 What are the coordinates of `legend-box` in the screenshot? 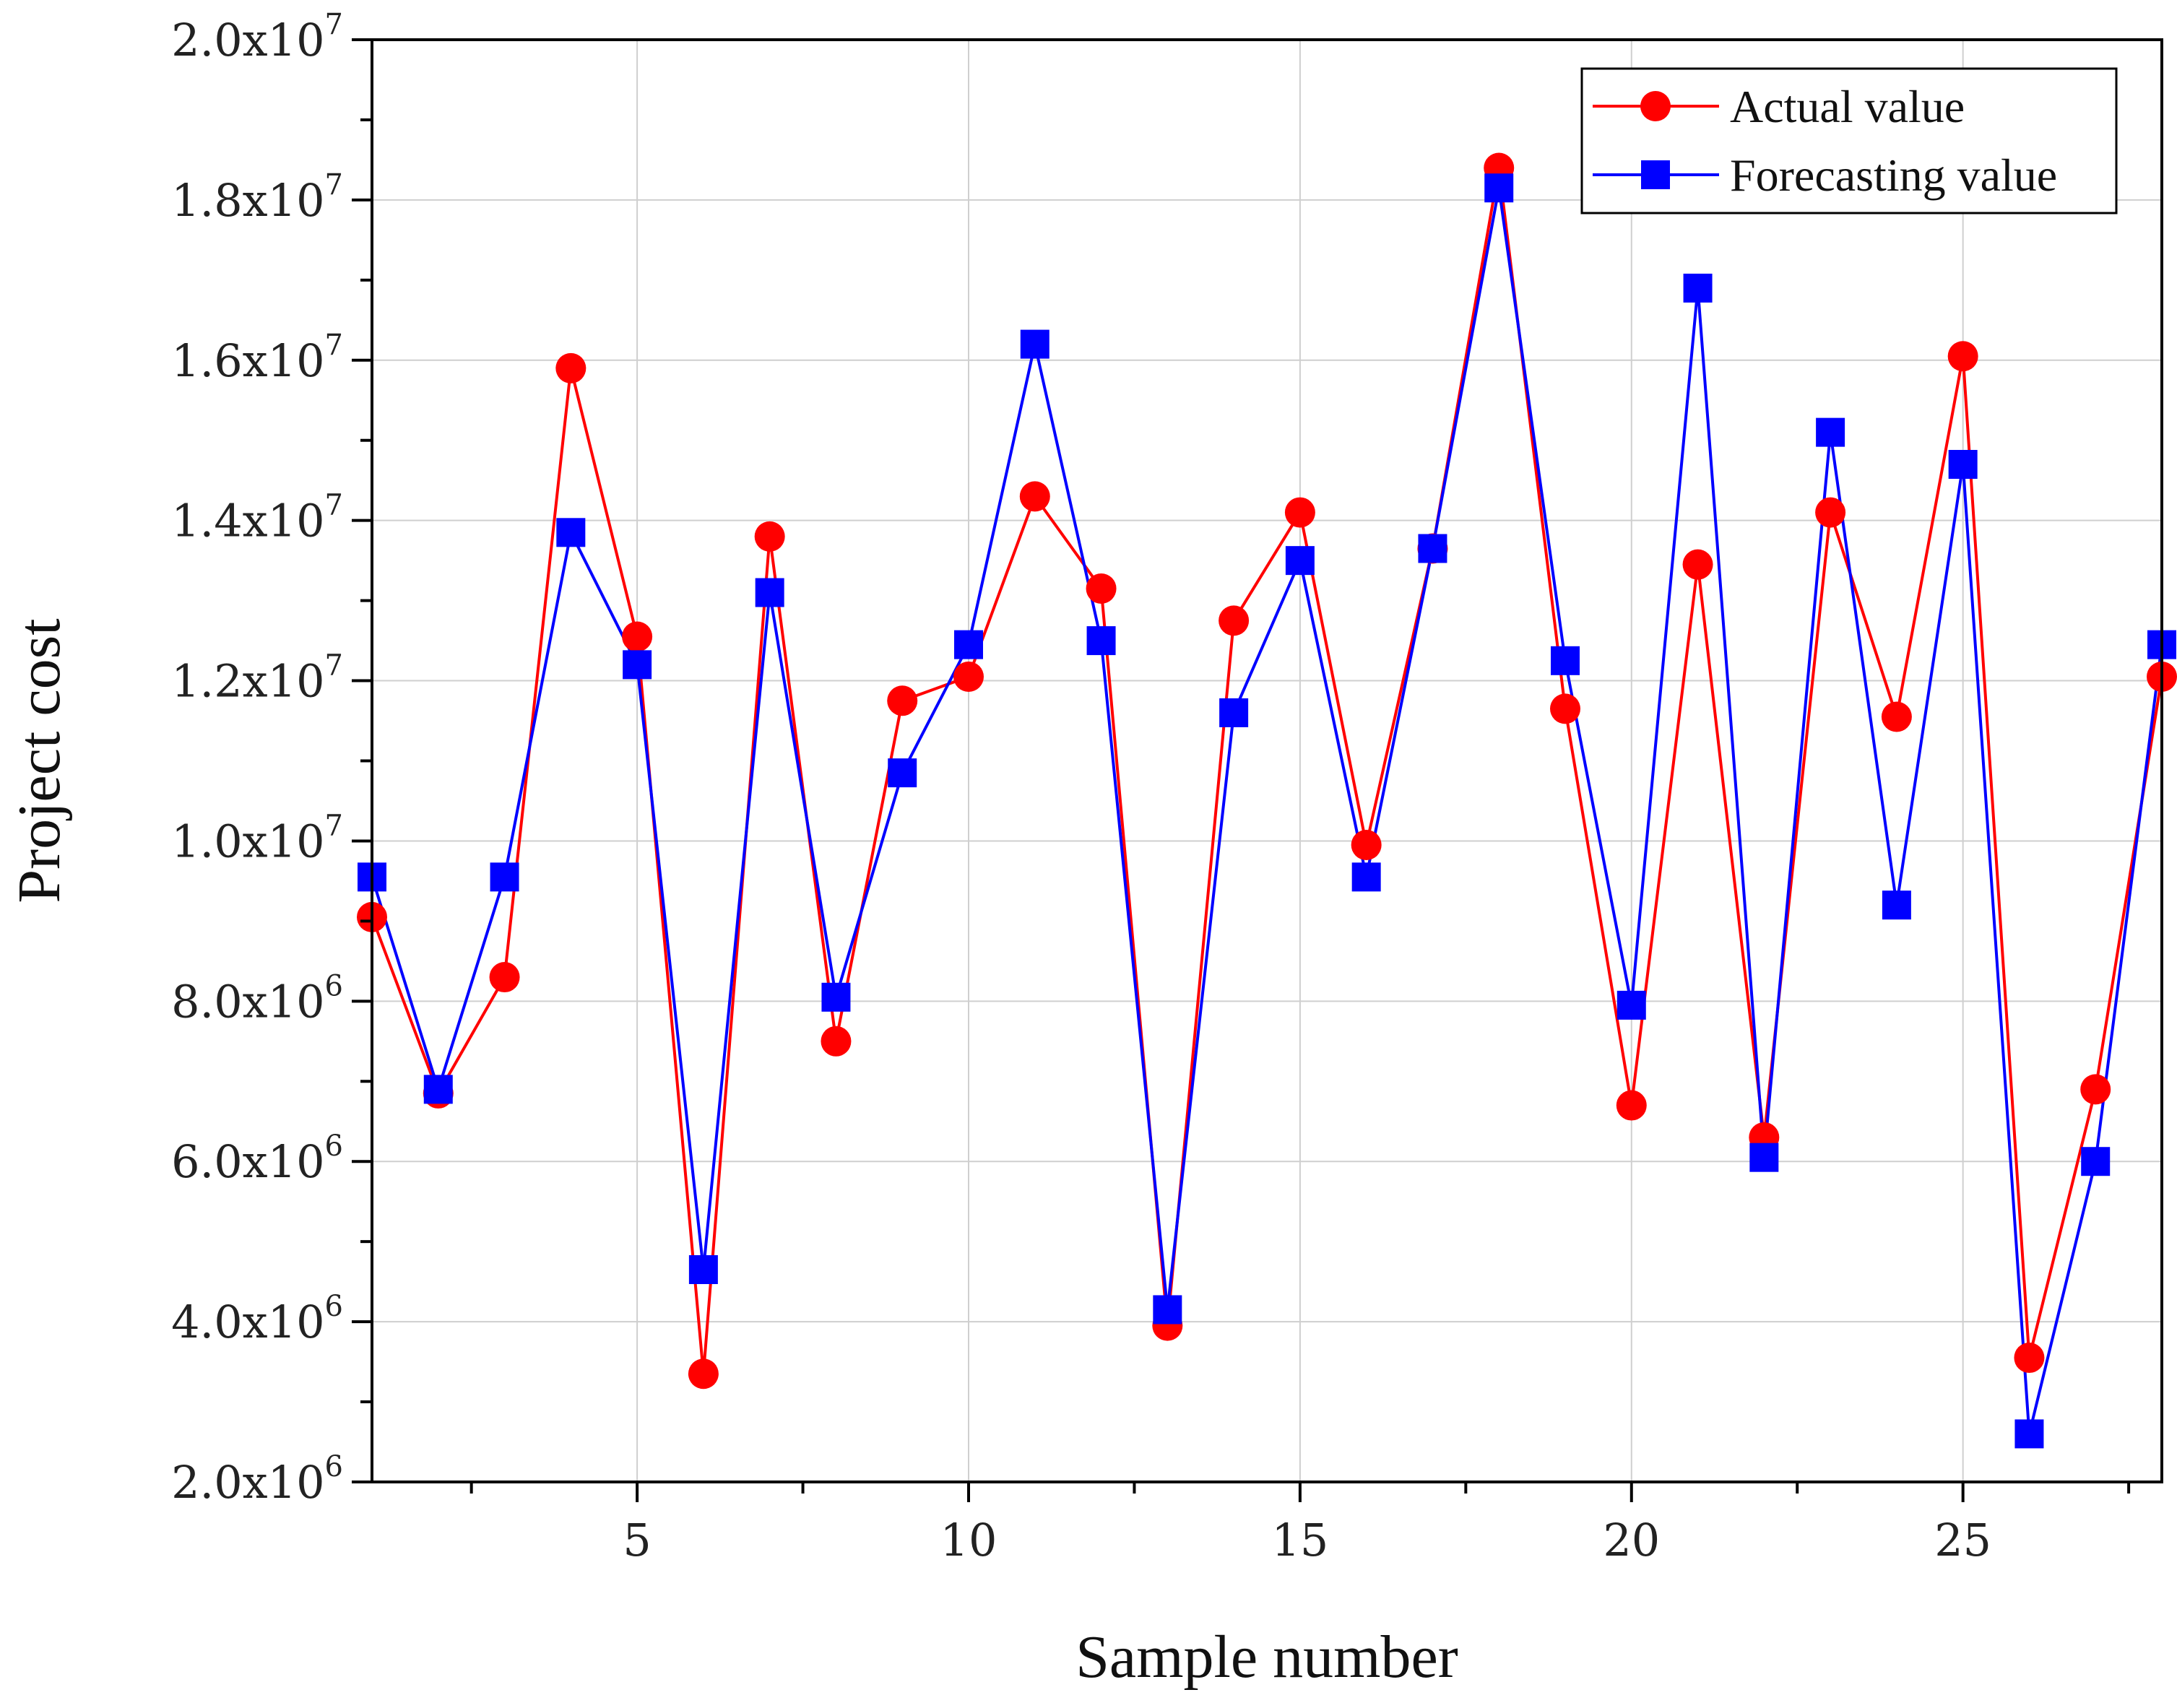 It's located at (1849, 140).